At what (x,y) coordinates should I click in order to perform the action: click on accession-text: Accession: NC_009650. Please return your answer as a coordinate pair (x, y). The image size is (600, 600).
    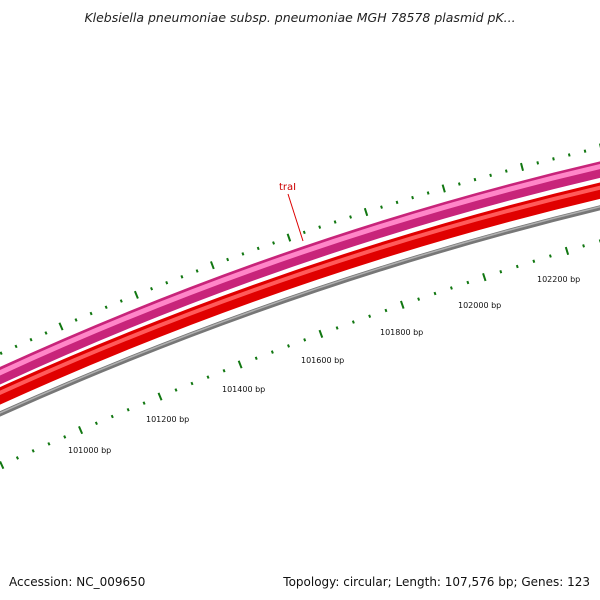
    Looking at the image, I should click on (77, 582).